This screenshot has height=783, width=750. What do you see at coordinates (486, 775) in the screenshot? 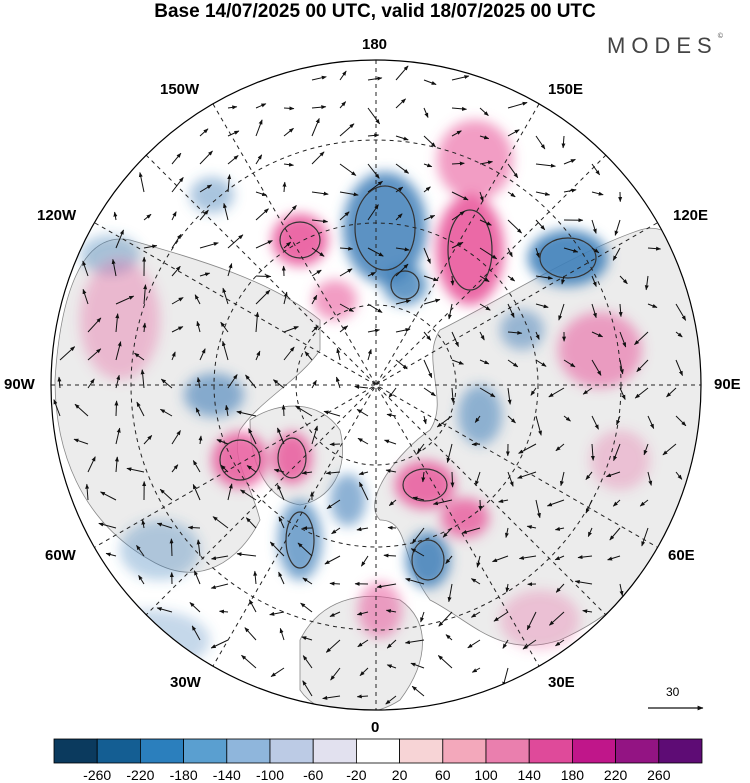
I see `colorbar-tick-label: 100` at bounding box center [486, 775].